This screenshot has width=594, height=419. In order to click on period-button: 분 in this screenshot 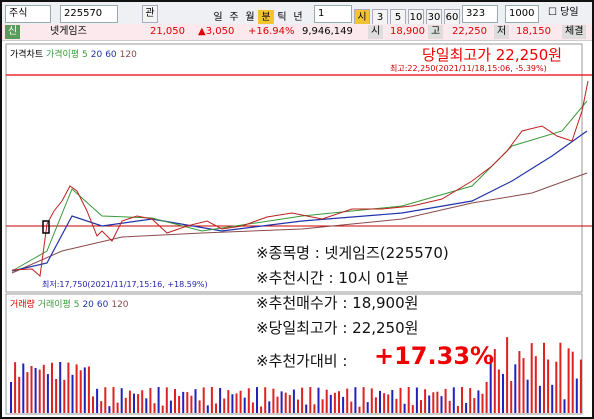, I will do `click(266, 18)`.